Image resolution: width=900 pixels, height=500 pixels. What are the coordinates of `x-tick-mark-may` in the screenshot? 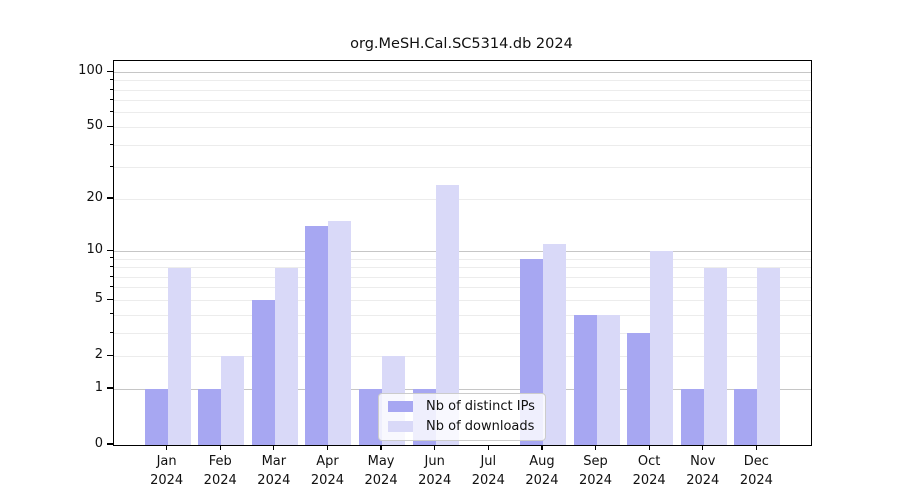 It's located at (381, 447).